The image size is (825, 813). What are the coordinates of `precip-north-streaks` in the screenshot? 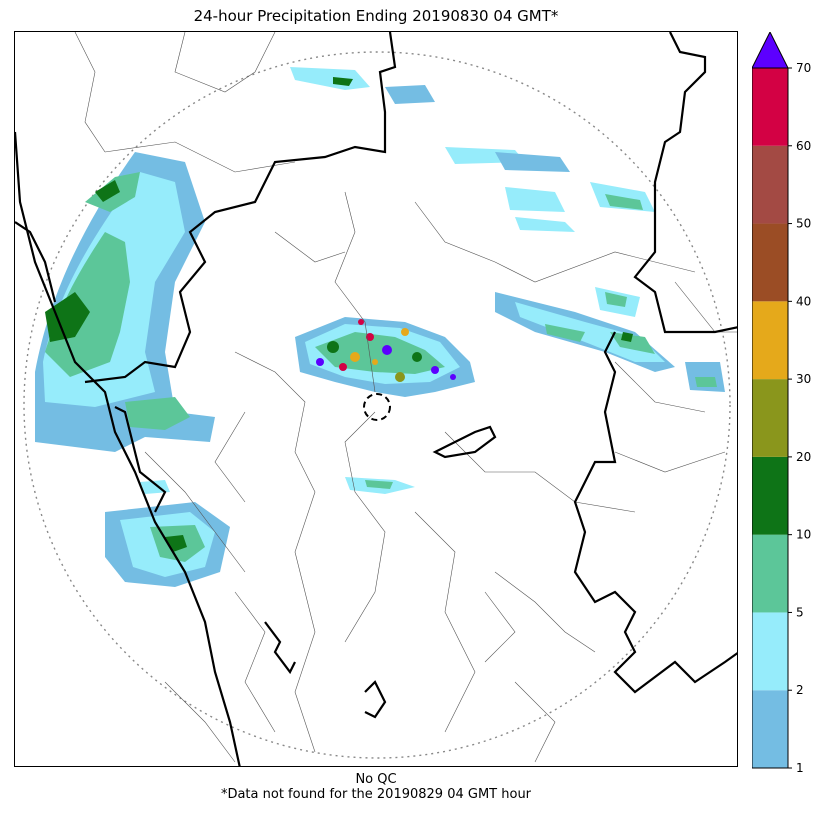 It's located at (472, 192).